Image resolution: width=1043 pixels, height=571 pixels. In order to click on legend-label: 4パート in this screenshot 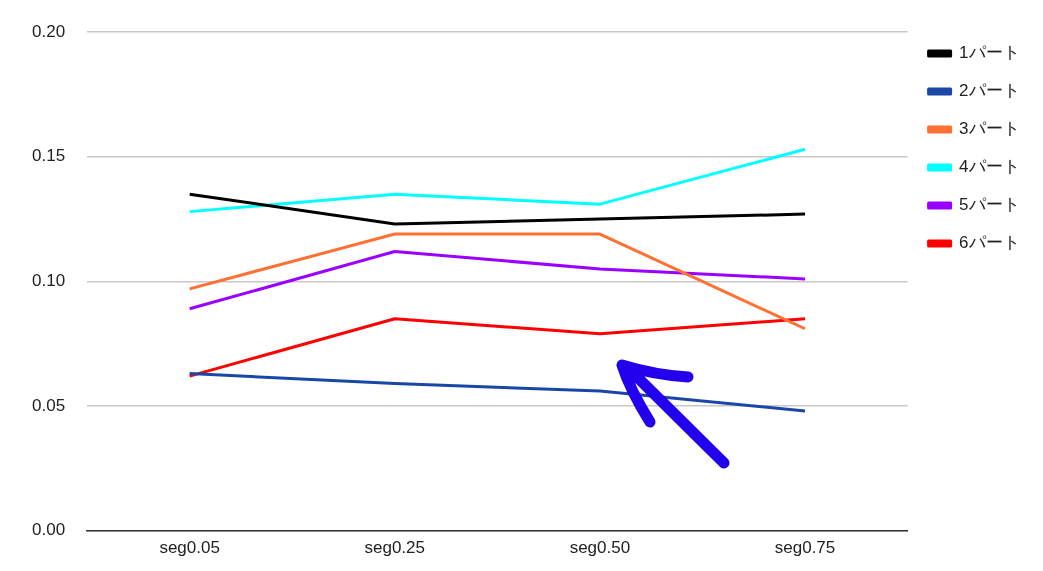, I will do `click(994, 167)`.